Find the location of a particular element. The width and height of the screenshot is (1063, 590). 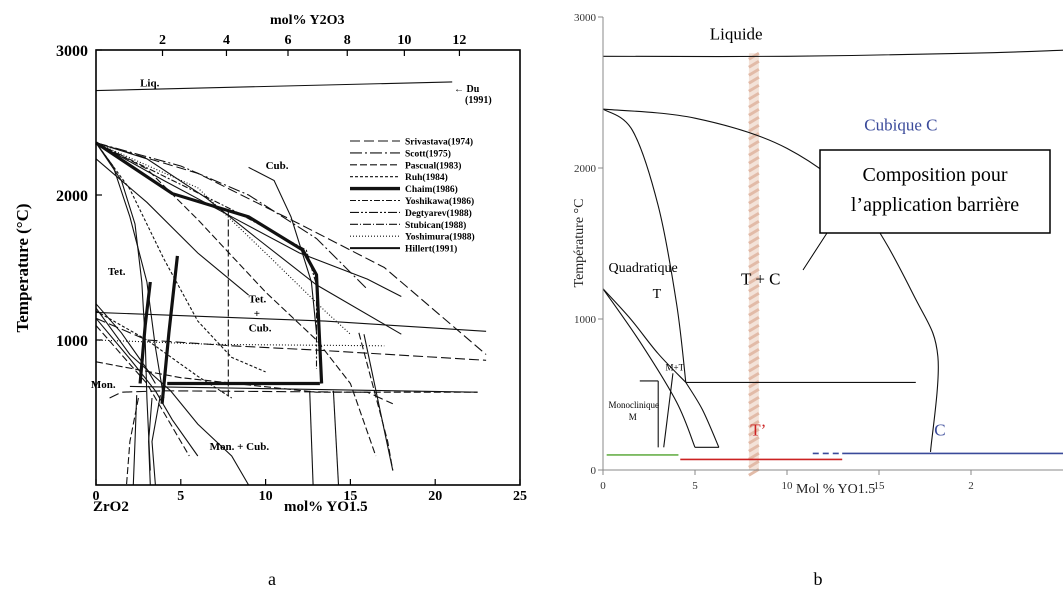

b-x-tick-label: 2 is located at coordinates (971, 486).